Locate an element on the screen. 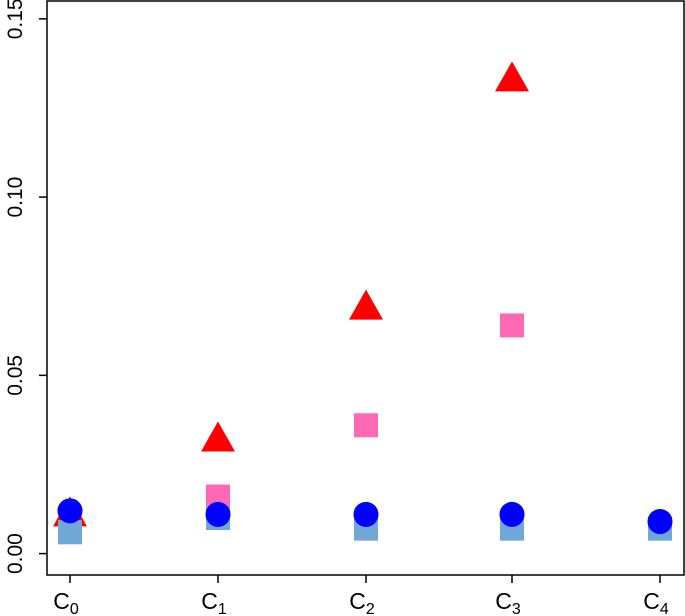 This screenshot has height=616, width=685. x-axis: C0 C1 C2 C3 C4 is located at coordinates (361, 595).